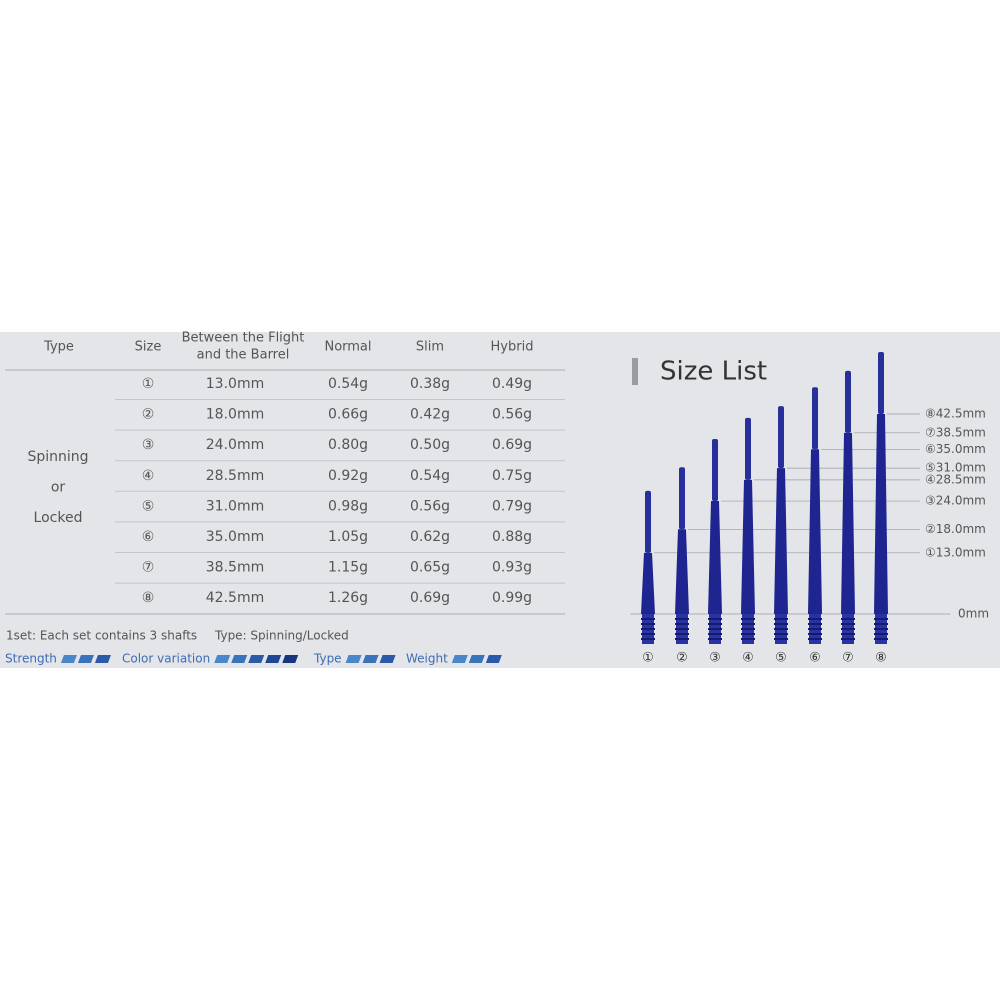 The height and width of the screenshot is (1000, 1000). Describe the element at coordinates (235, 476) in the screenshot. I see `table-cell: 28.5mm` at that location.